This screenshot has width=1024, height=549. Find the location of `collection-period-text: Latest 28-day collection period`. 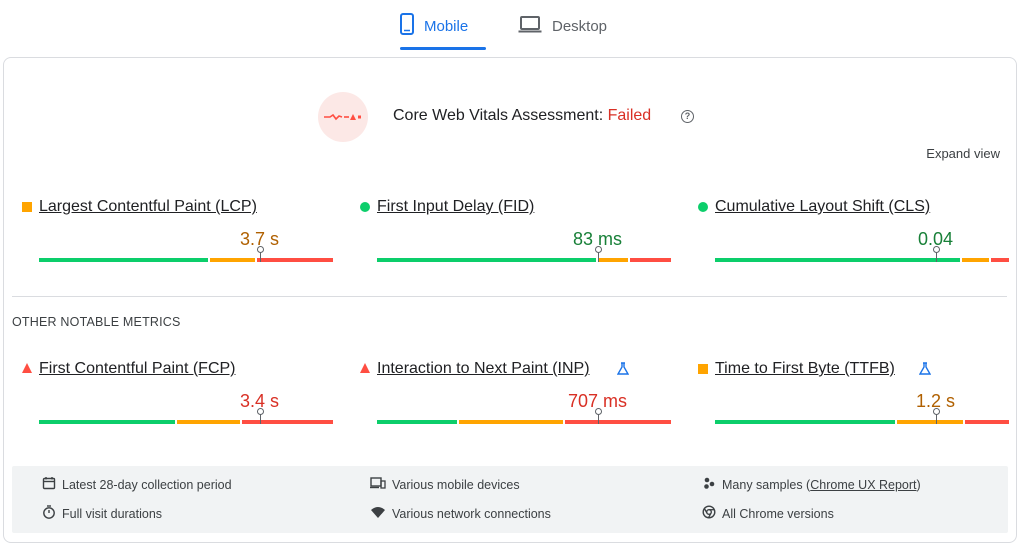

collection-period-text: Latest 28-day collection period is located at coordinates (147, 484).